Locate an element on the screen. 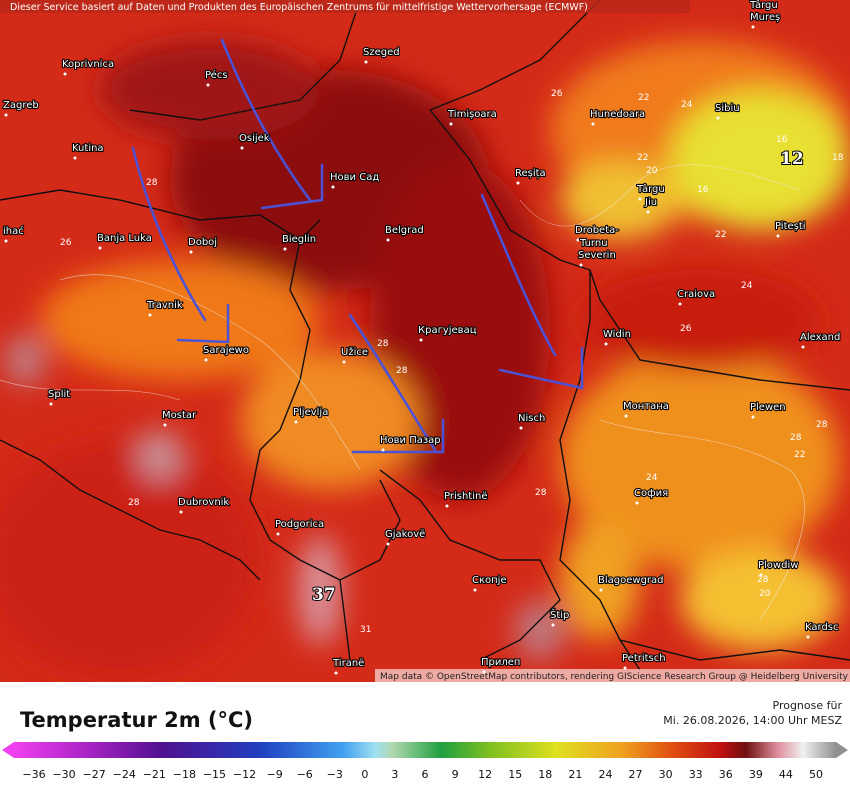 This screenshot has width=850, height=794. city-label: Sibiu is located at coordinates (727, 108).